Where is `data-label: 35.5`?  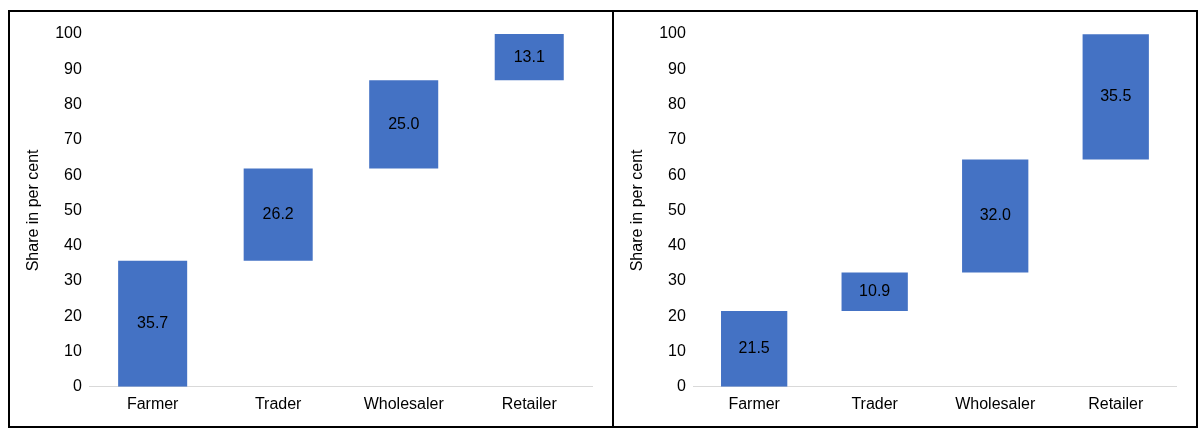
data-label: 35.5 is located at coordinates (1116, 96).